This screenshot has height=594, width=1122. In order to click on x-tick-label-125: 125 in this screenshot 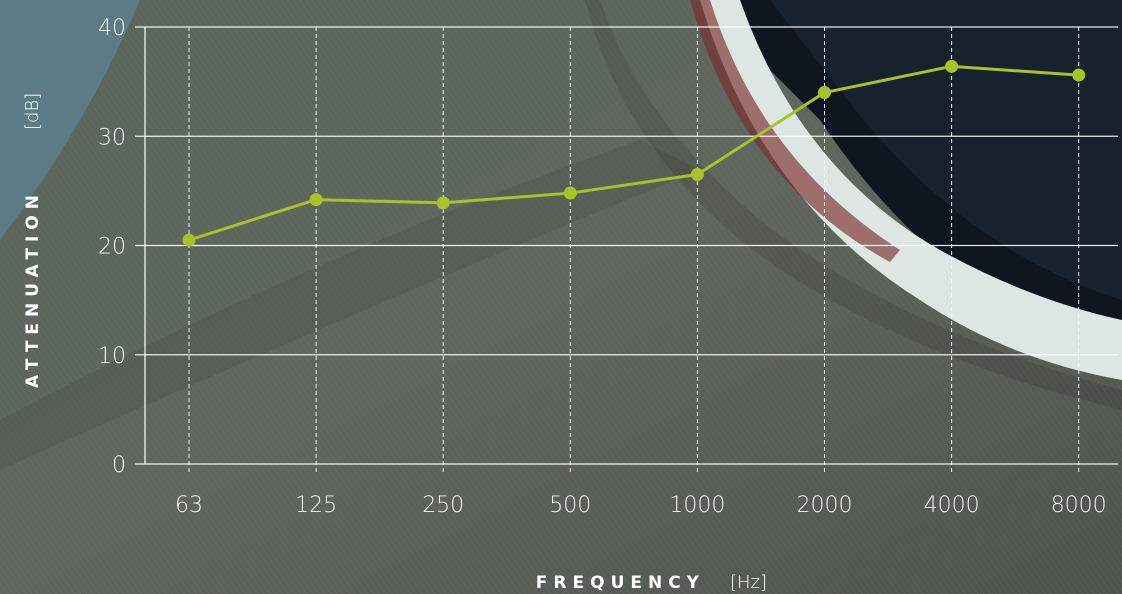, I will do `click(316, 505)`.